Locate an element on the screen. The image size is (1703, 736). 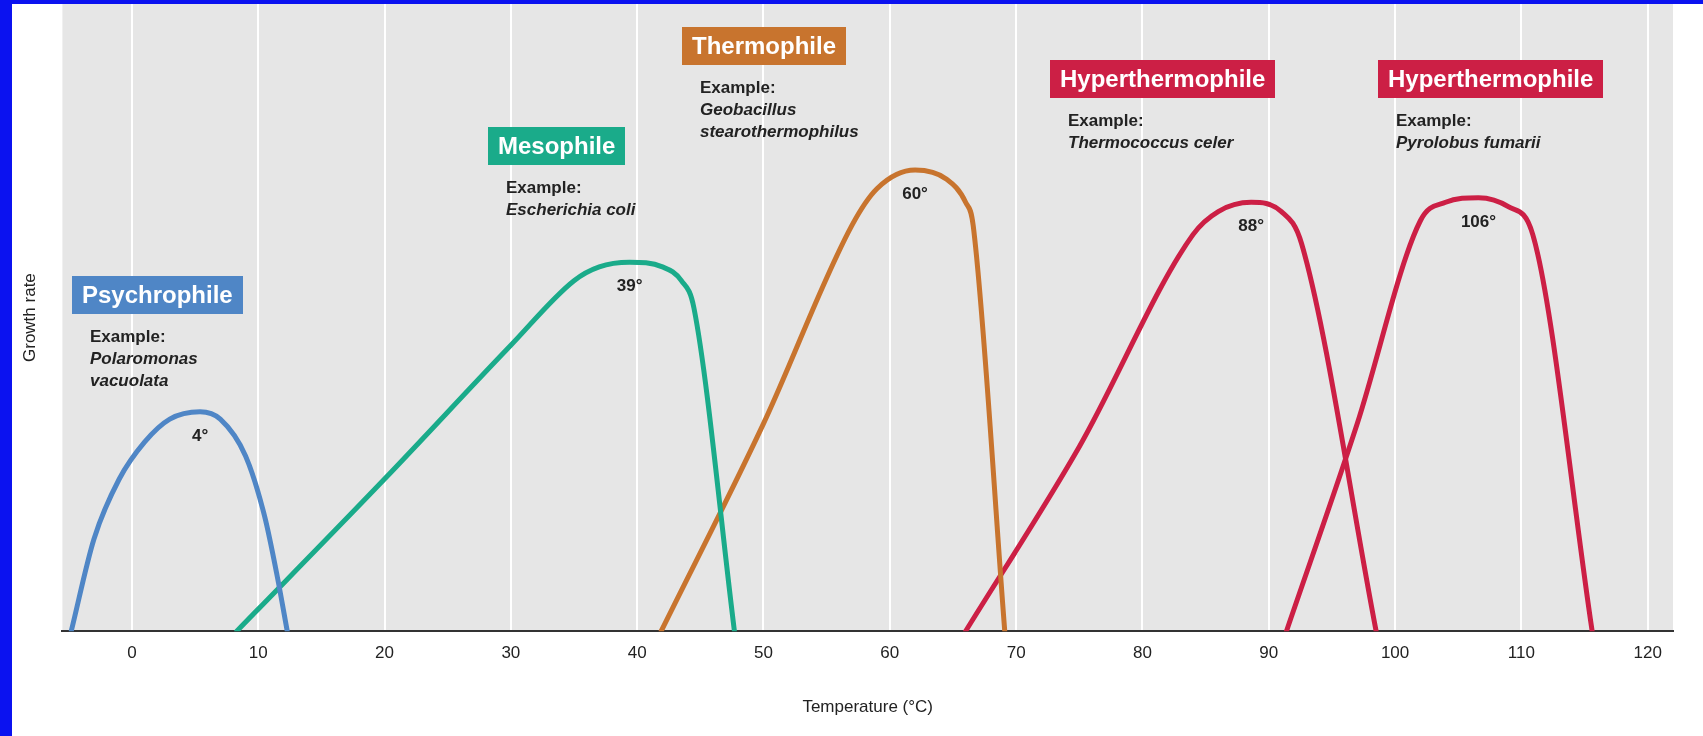
annotation: Example: Polaromonas vacuolata is located at coordinates (144, 359).